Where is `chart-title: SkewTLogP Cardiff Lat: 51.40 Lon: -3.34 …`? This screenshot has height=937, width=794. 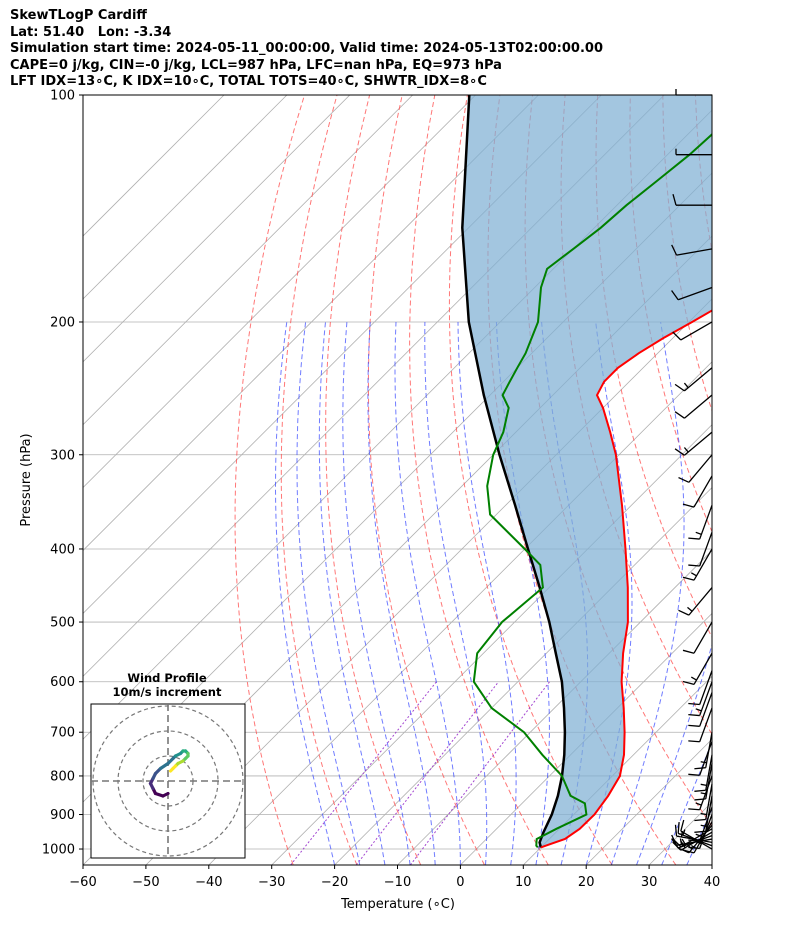 chart-title: SkewTLogP Cardiff Lat: 51.40 Lon: -3.34 … is located at coordinates (306, 49).